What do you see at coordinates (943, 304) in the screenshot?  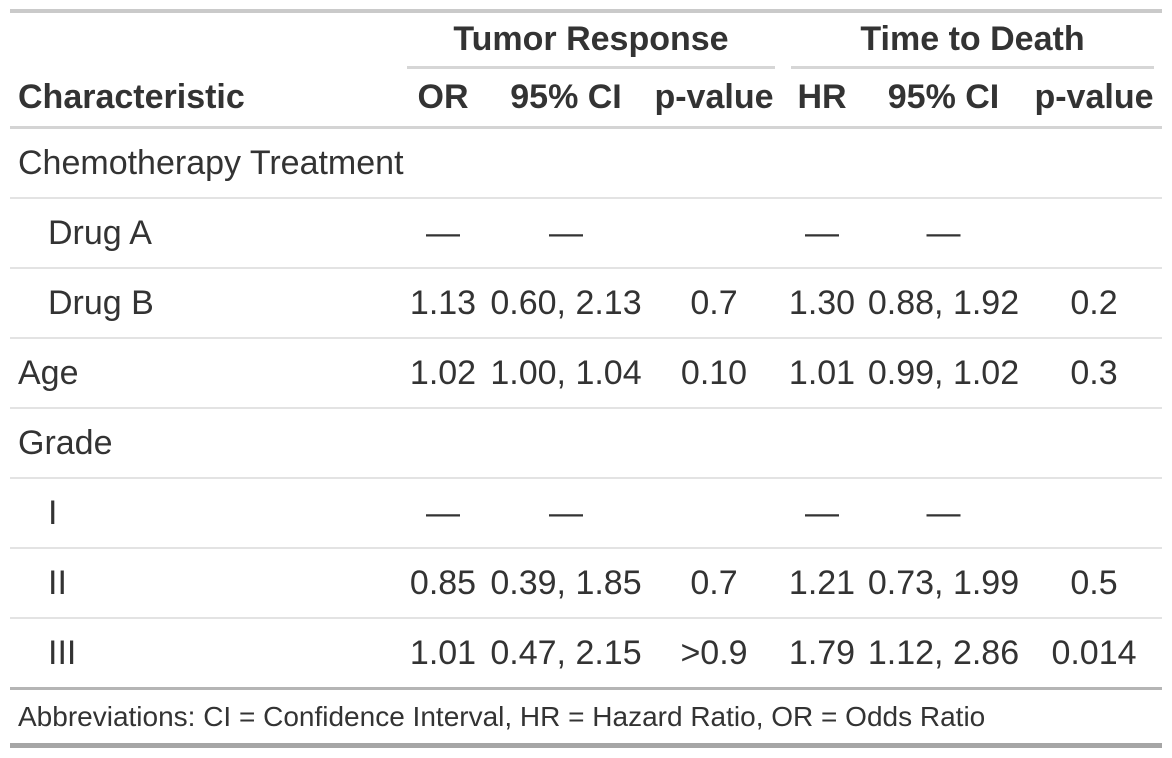 I see `cell-ci-death: 0.88, 1.92` at bounding box center [943, 304].